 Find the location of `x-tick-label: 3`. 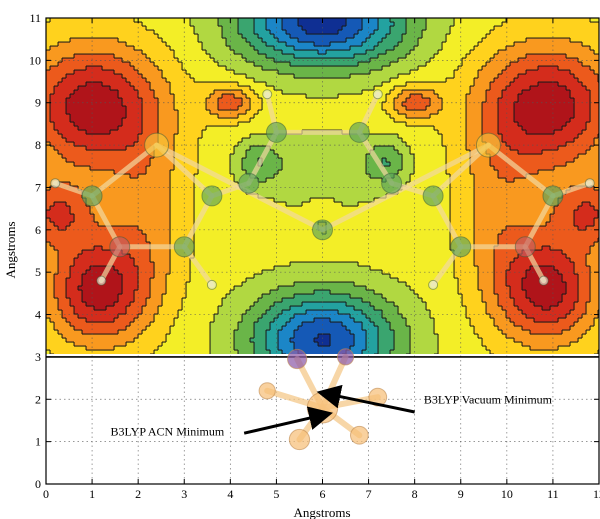

x-tick-label: 3 is located at coordinates (184, 494).